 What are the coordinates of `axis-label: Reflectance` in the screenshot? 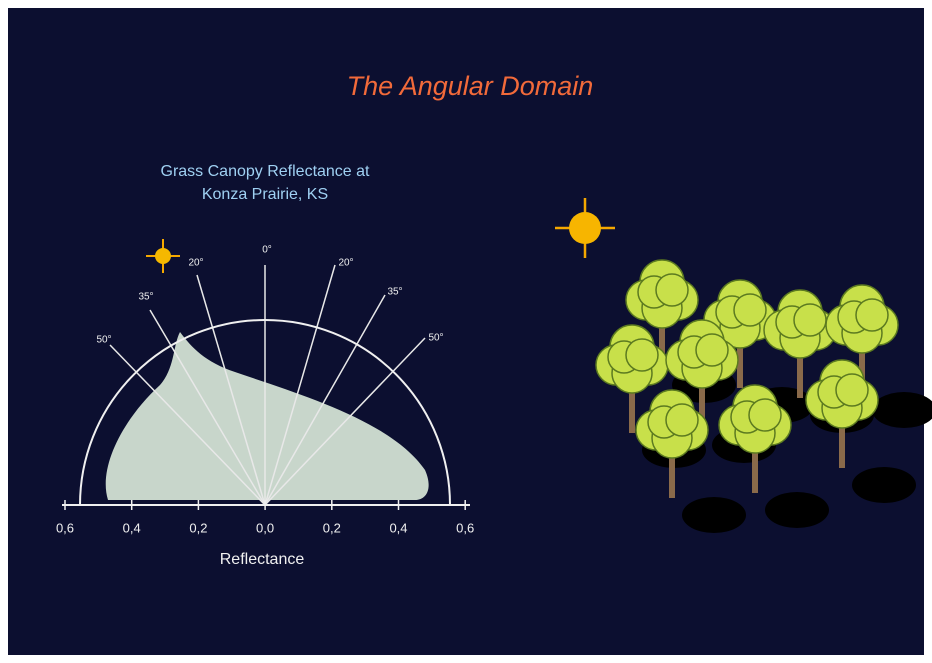 It's located at (262, 559).